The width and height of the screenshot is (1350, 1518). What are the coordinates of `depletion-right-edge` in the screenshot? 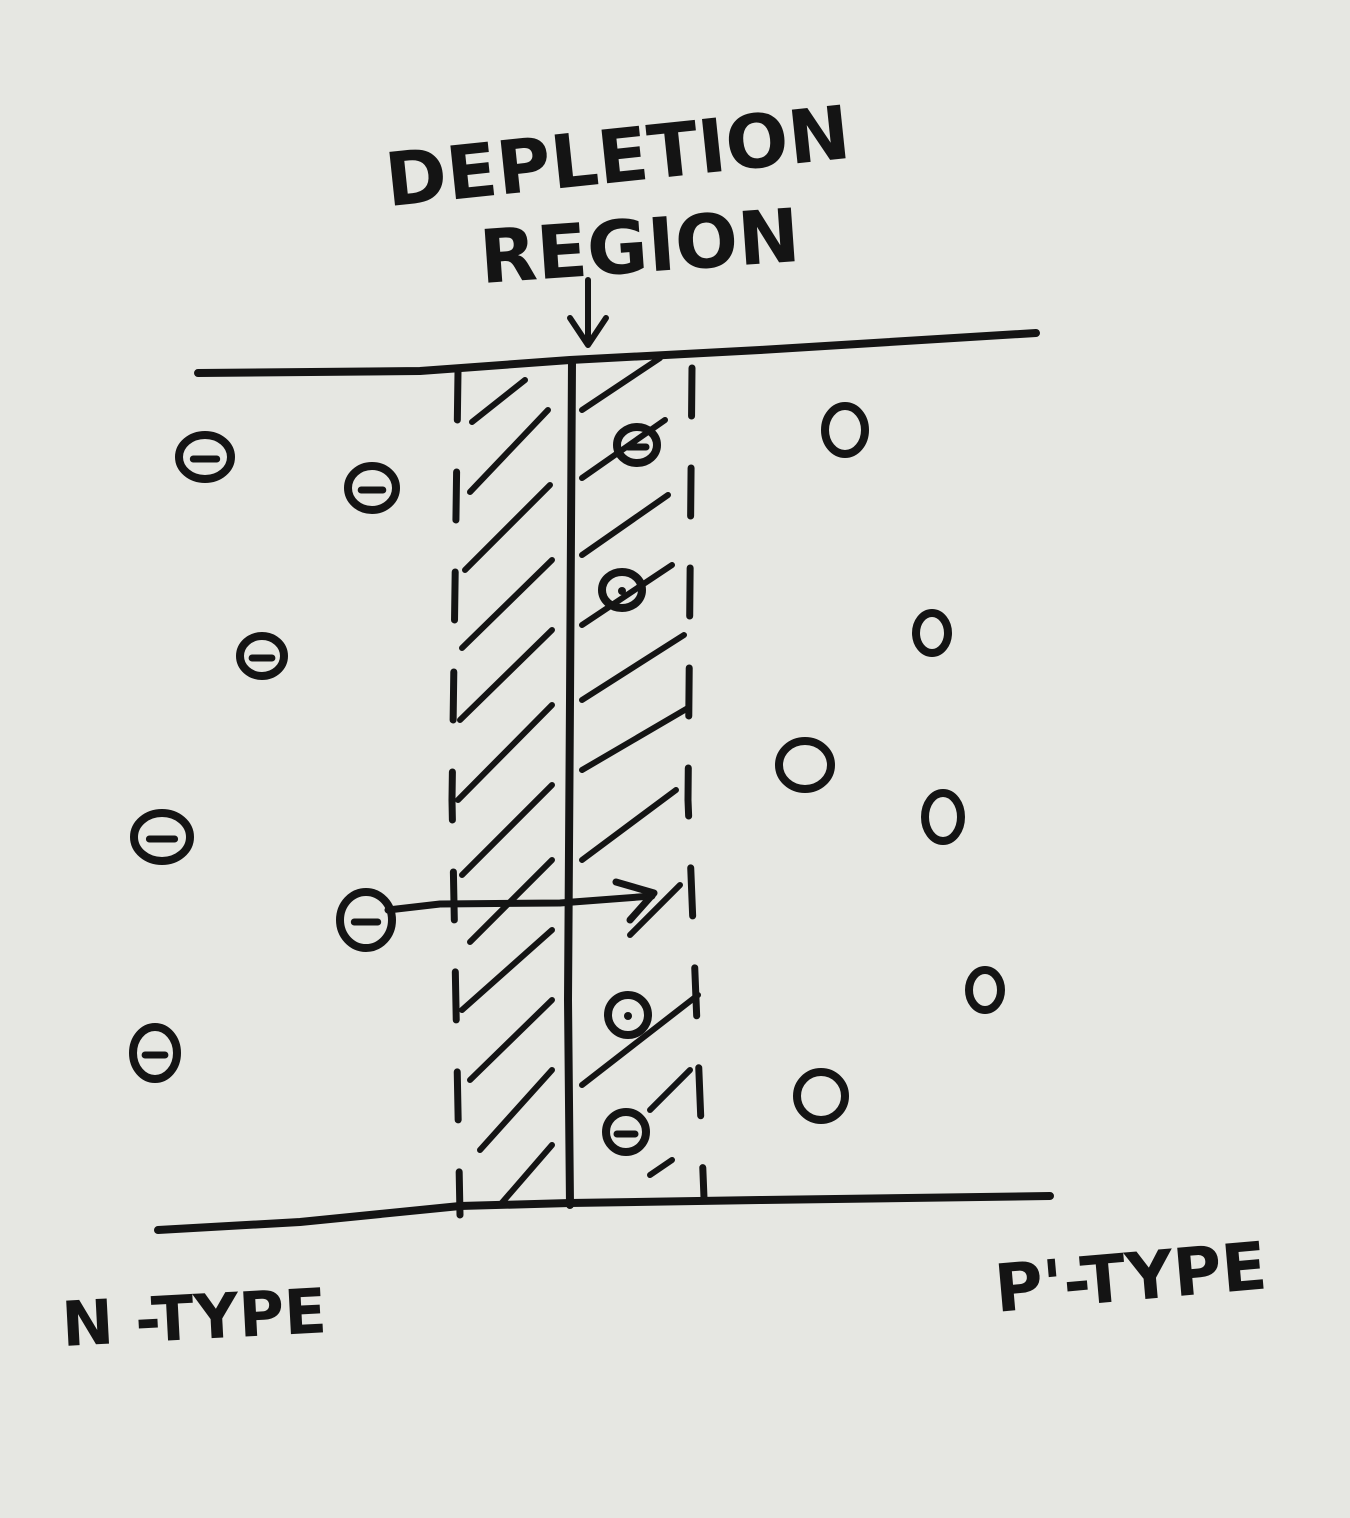 It's located at (696, 783).